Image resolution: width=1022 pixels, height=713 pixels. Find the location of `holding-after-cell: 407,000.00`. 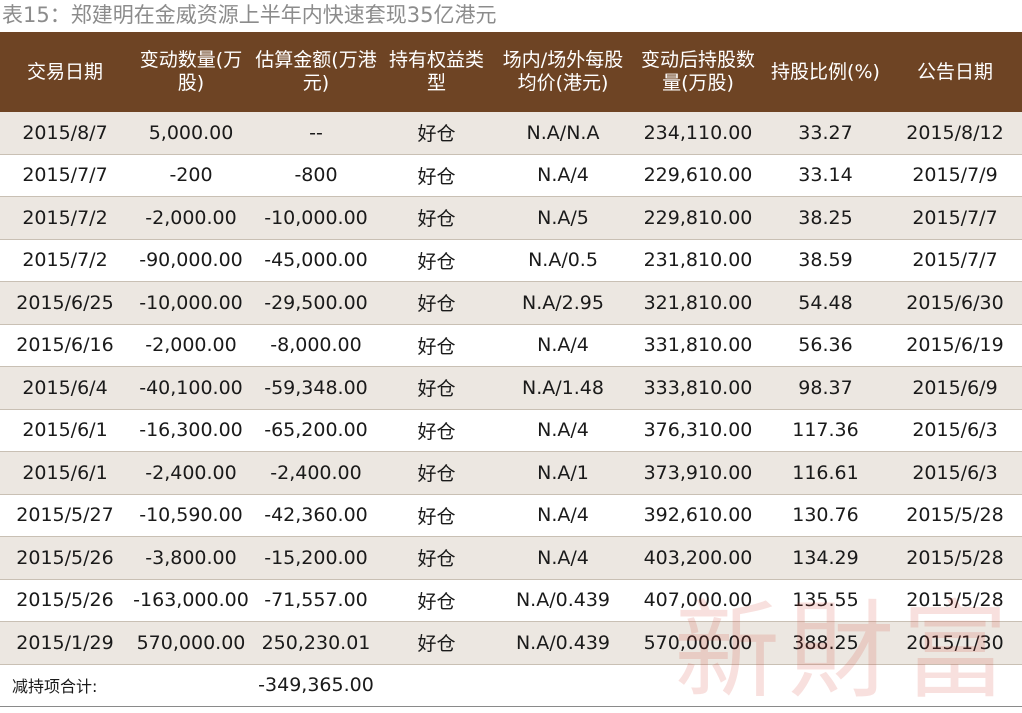

holding-after-cell: 407,000.00 is located at coordinates (698, 600).